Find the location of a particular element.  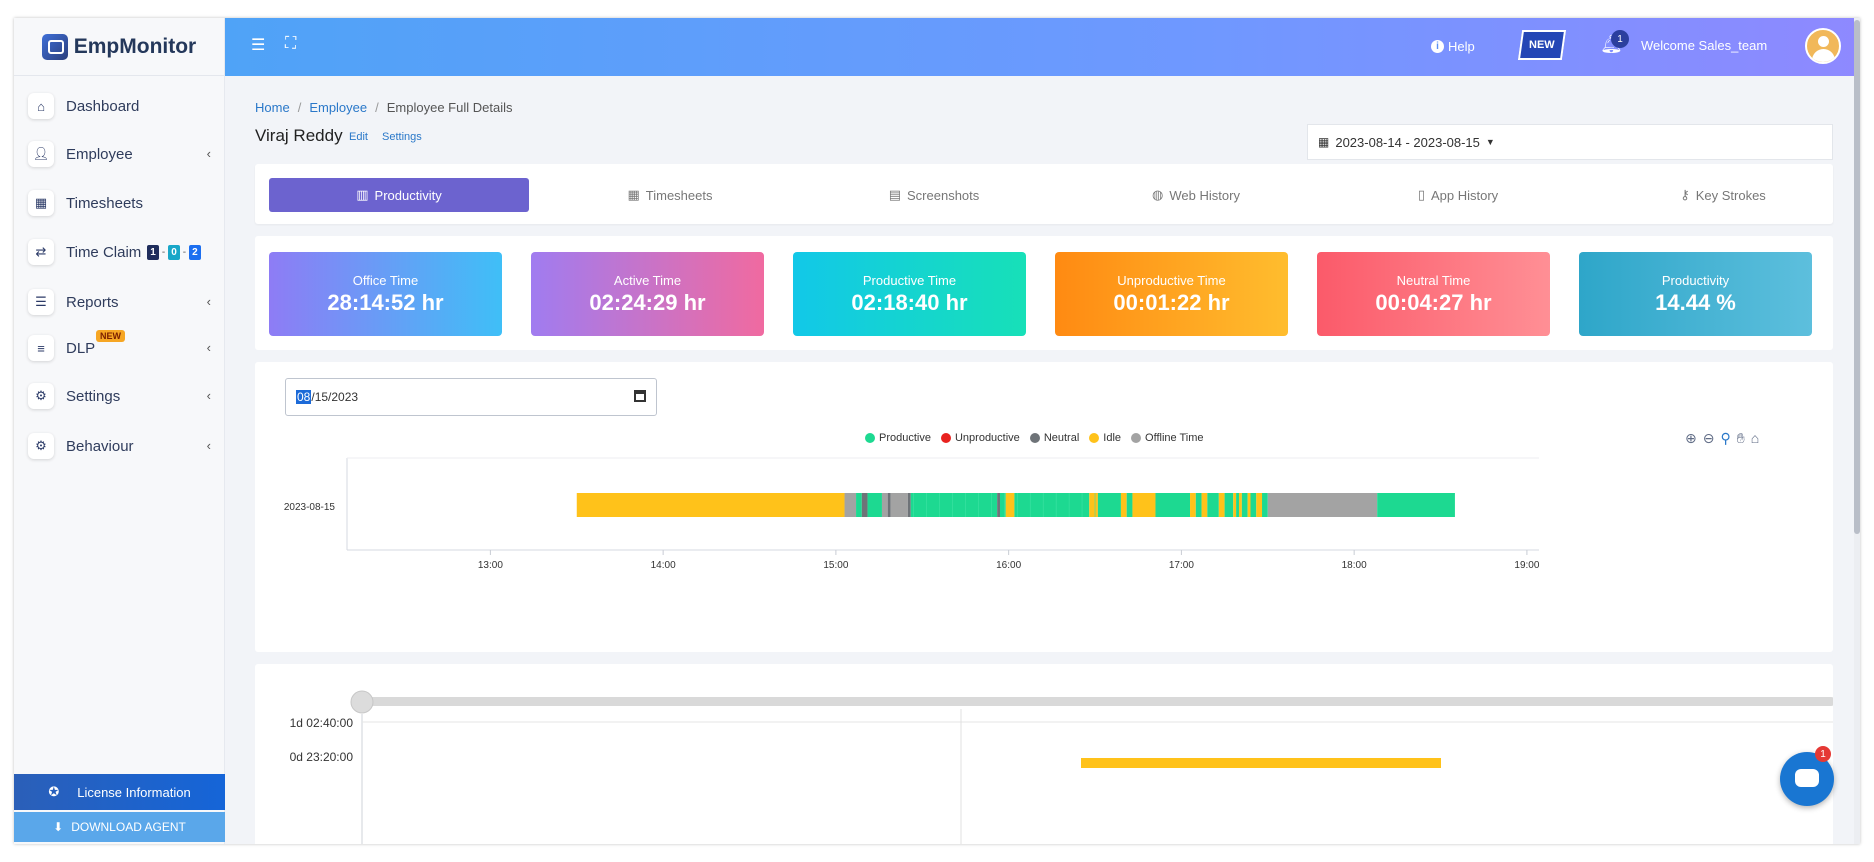

zoom-out-icon: ⊖ is located at coordinates (1708, 438).